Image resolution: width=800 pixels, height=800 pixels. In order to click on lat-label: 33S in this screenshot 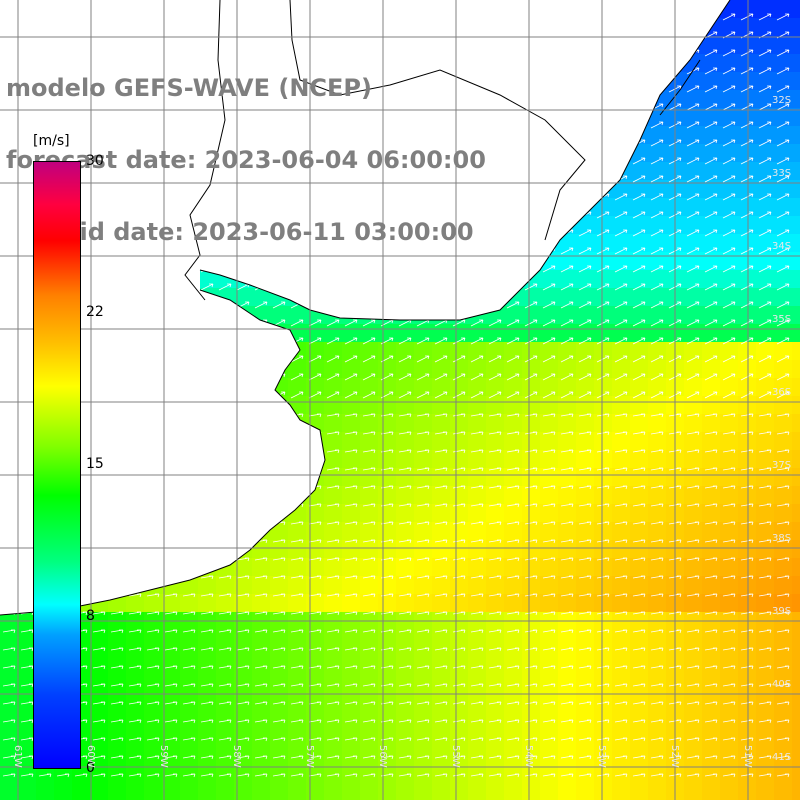, I will do `click(782, 173)`.